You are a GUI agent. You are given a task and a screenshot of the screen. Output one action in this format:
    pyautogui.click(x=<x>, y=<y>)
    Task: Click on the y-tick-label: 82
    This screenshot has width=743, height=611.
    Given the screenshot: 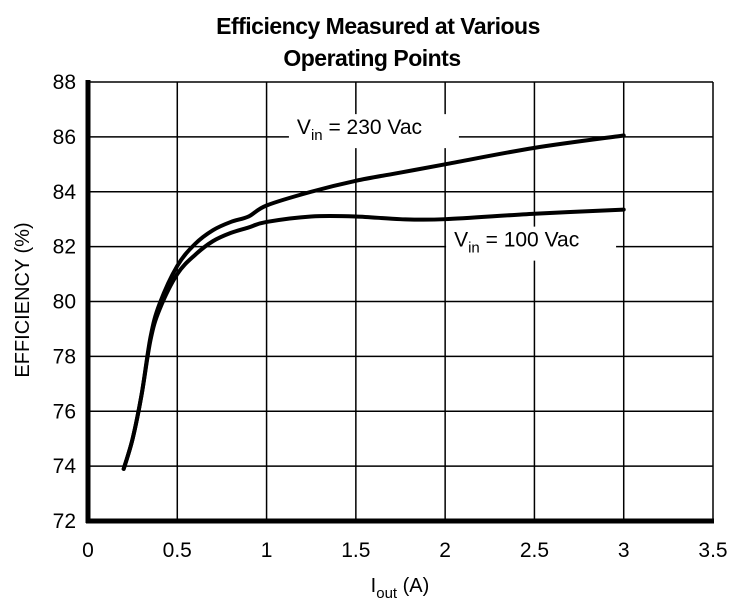 What is the action you would take?
    pyautogui.click(x=64, y=247)
    